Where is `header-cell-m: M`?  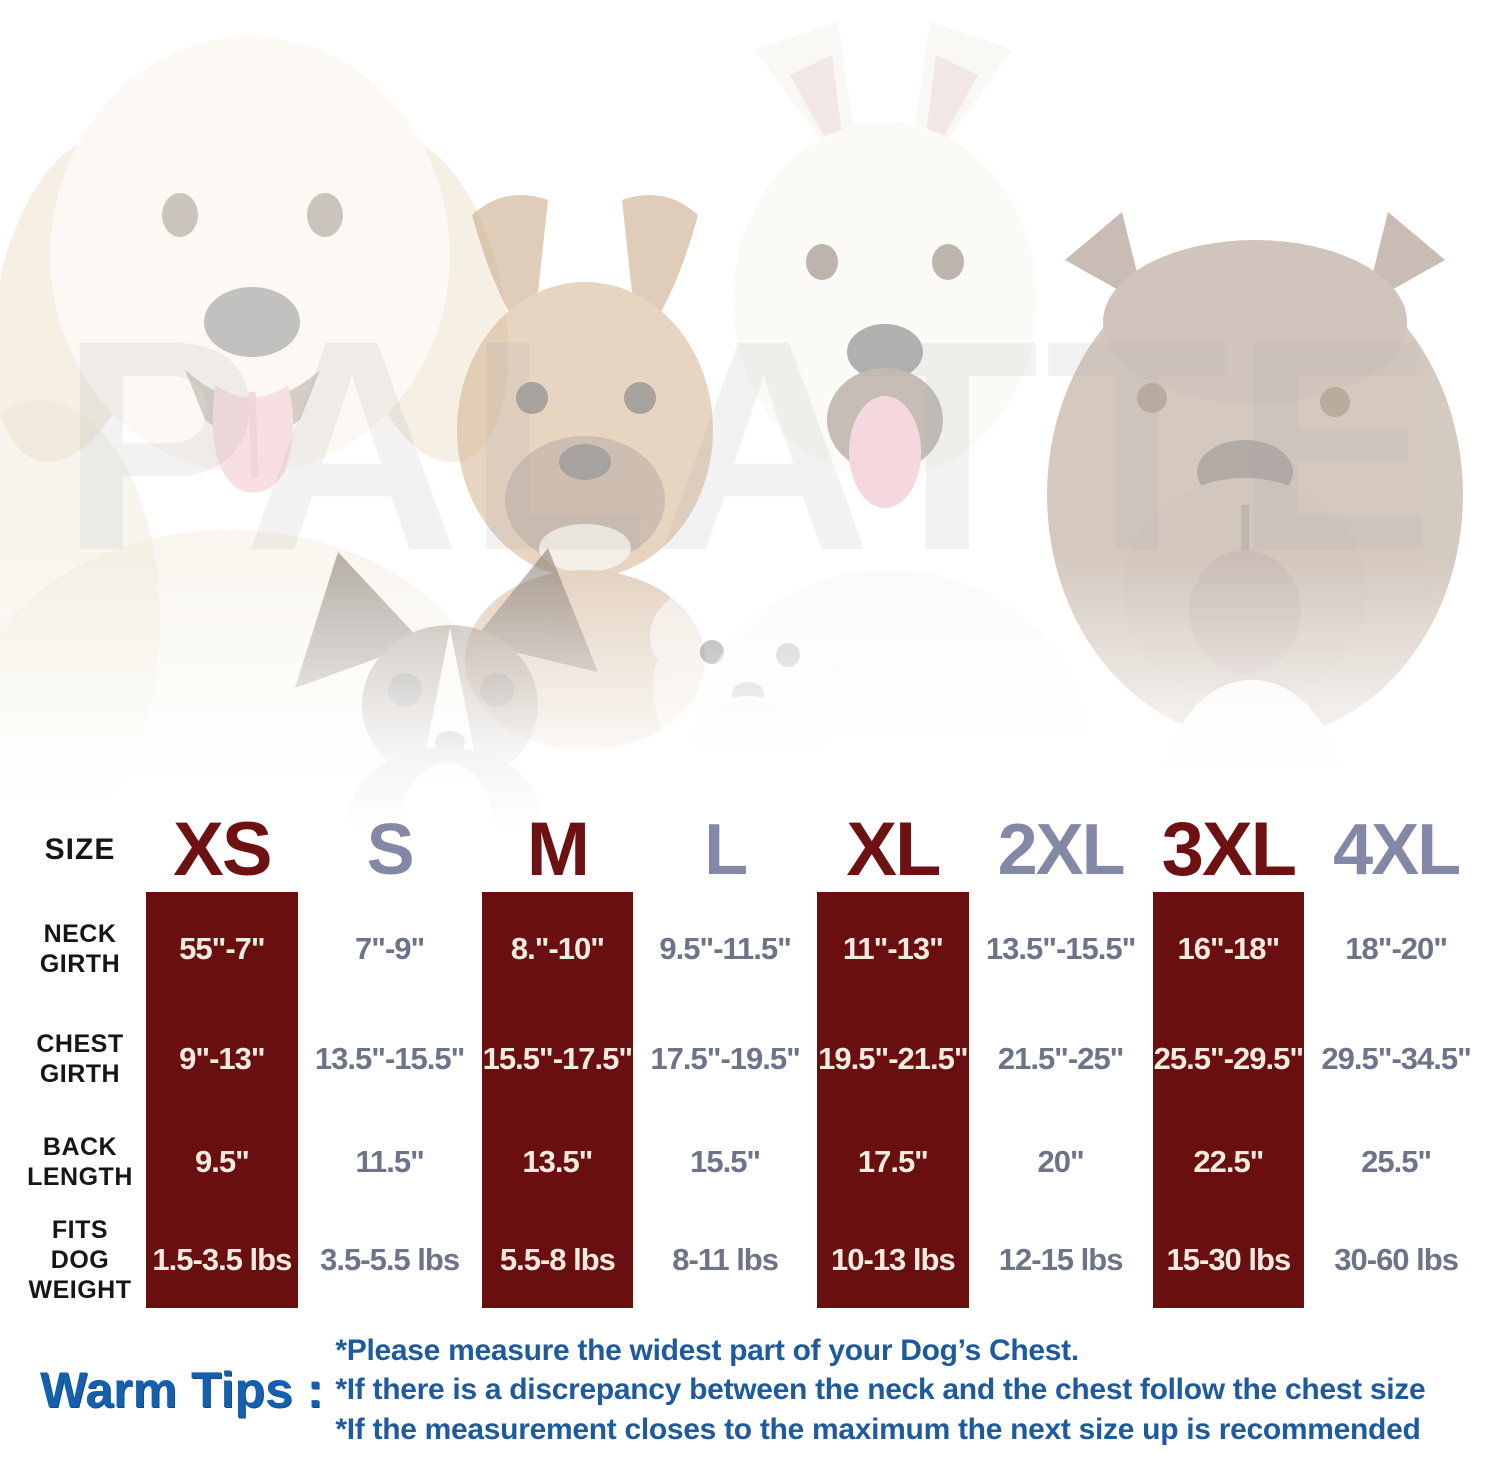
header-cell-m: M is located at coordinates (558, 849).